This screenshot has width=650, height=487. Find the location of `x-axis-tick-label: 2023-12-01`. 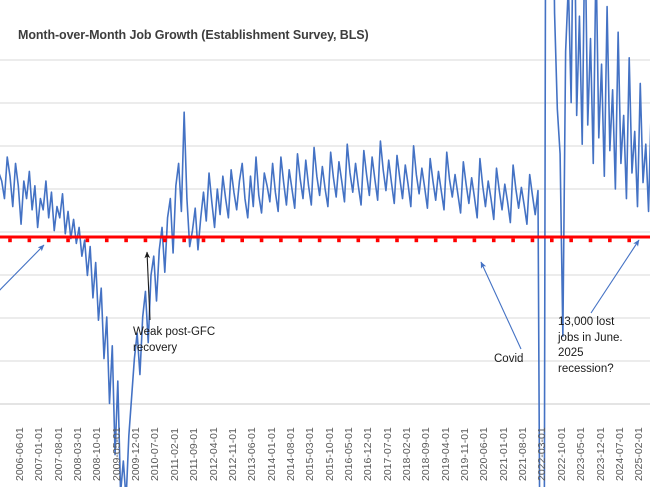

x-axis-tick-label: 2023-12-01 is located at coordinates (600, 454).